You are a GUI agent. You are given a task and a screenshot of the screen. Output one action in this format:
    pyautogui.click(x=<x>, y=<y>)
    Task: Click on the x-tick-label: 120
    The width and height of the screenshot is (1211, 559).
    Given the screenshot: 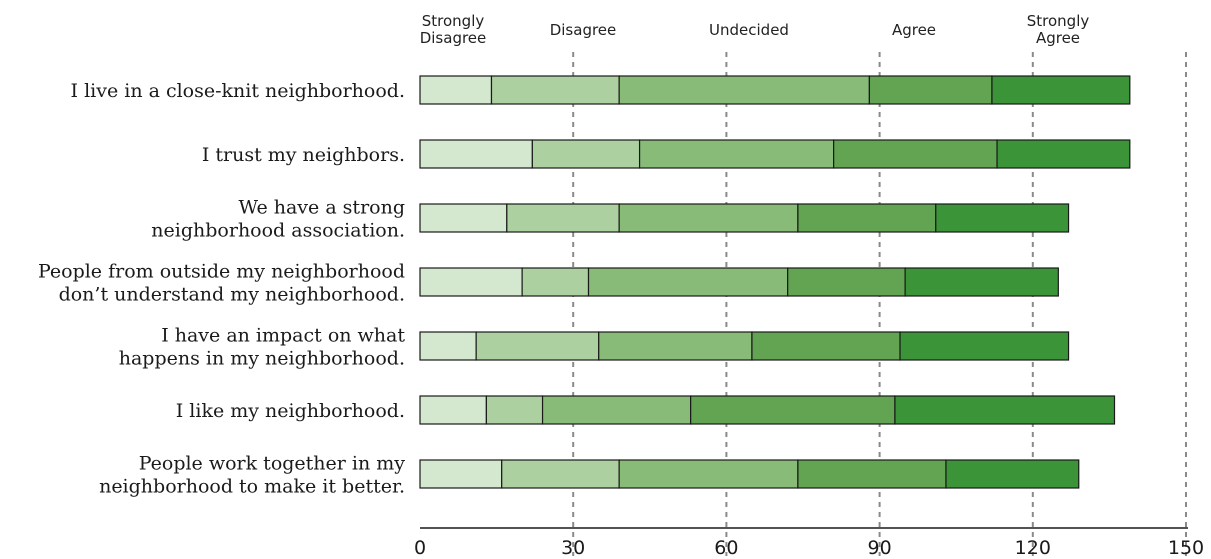 What is the action you would take?
    pyautogui.click(x=1033, y=548)
    